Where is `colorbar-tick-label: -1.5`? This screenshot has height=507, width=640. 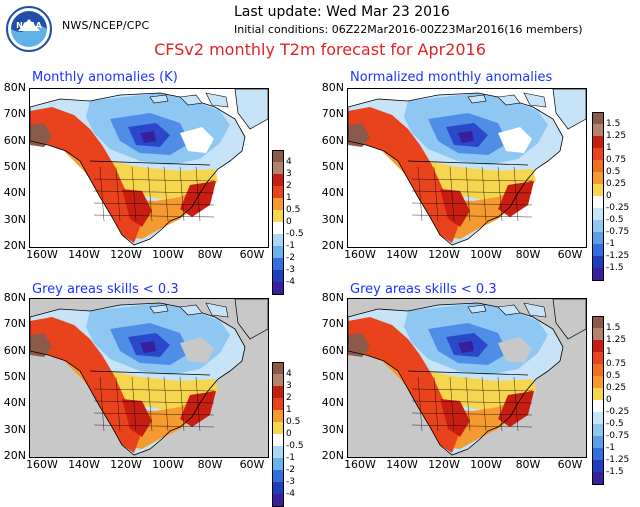 colorbar-tick-label: -1.5 is located at coordinates (615, 268).